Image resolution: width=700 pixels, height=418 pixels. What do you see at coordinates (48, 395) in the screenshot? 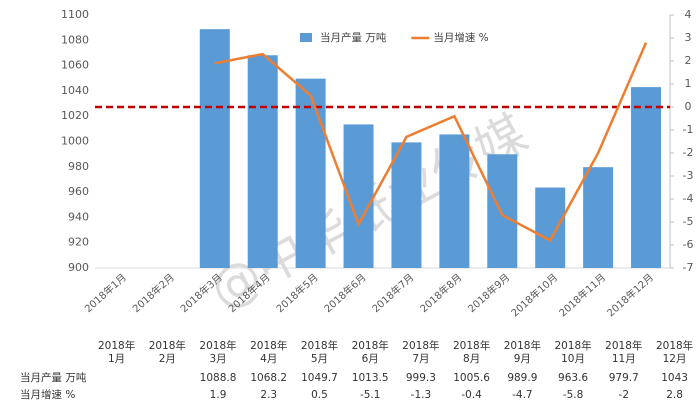
I see `table-row-label: 当月增速 %` at bounding box center [48, 395].